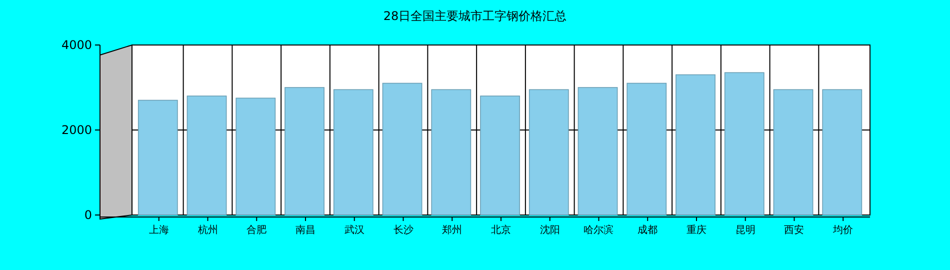 The image size is (950, 270). What do you see at coordinates (76, 130) in the screenshot?
I see `y-tick-label: 2000` at bounding box center [76, 130].